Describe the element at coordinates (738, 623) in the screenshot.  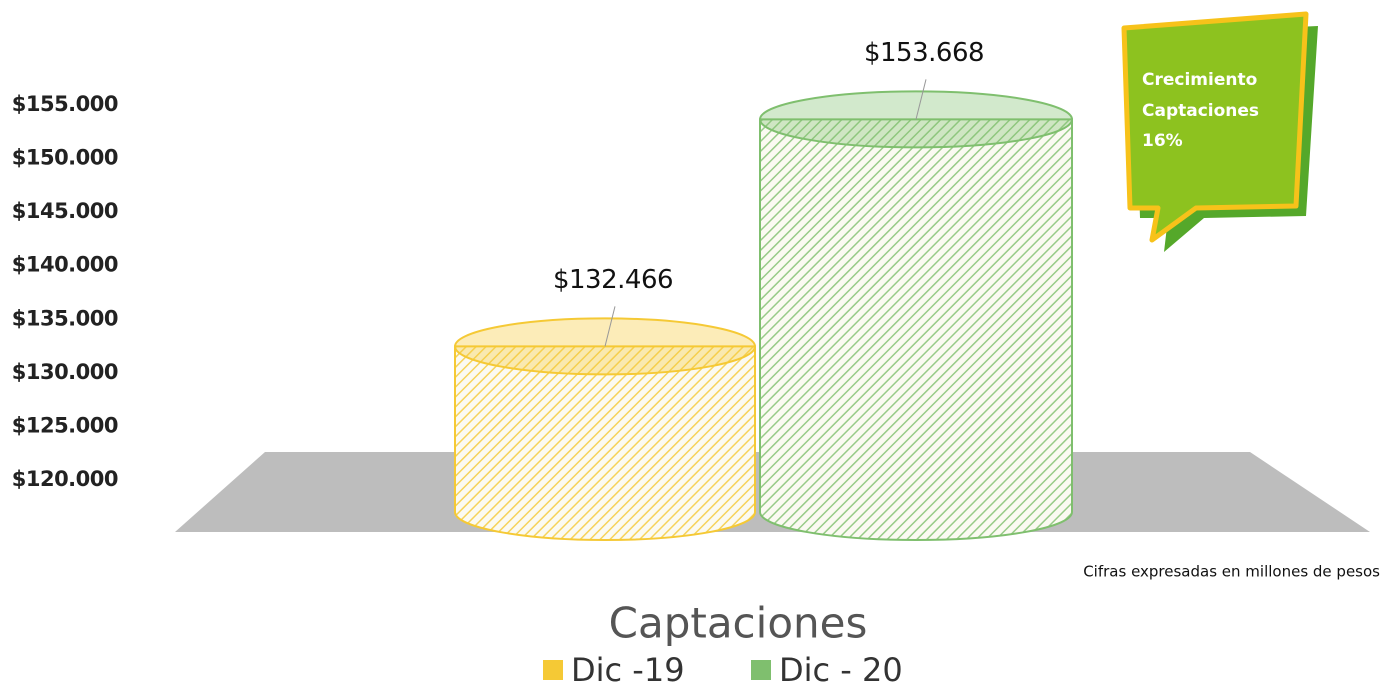
I see `chart-title: Captaciones` at that location.